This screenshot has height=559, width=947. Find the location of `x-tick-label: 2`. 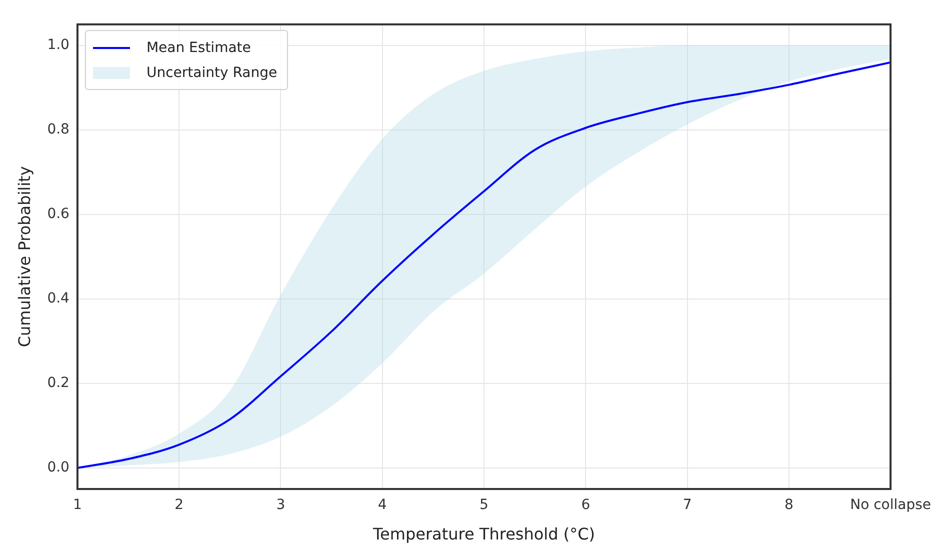

x-tick-label: 2 is located at coordinates (179, 505).